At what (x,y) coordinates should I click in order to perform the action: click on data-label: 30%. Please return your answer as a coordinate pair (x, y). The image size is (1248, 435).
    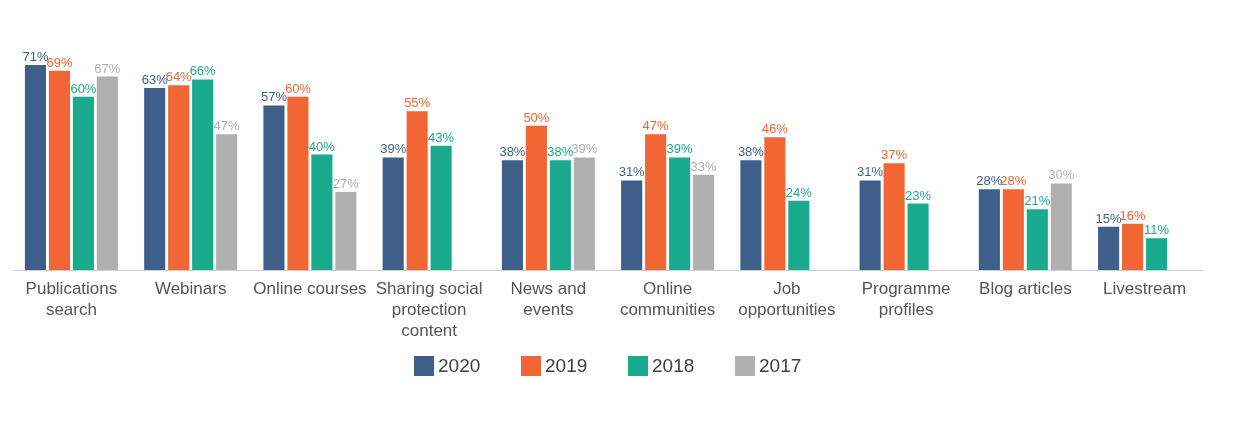
    Looking at the image, I should click on (1061, 175).